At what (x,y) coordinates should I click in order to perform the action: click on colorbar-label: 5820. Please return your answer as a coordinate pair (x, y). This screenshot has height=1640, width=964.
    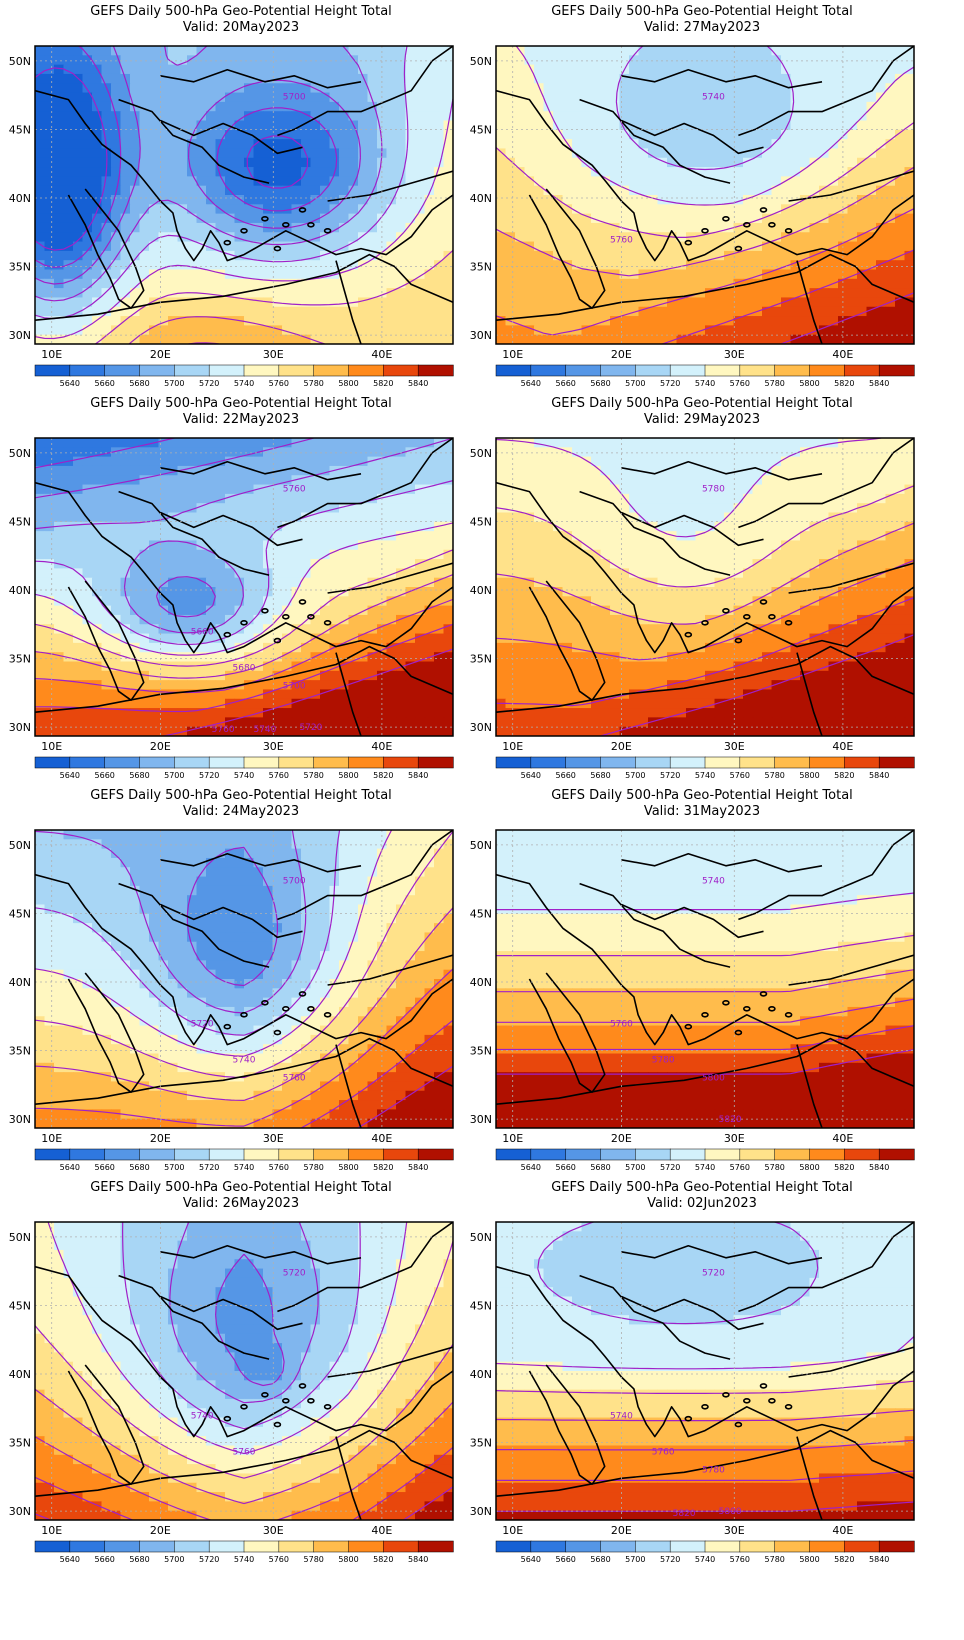
    Looking at the image, I should click on (383, 775).